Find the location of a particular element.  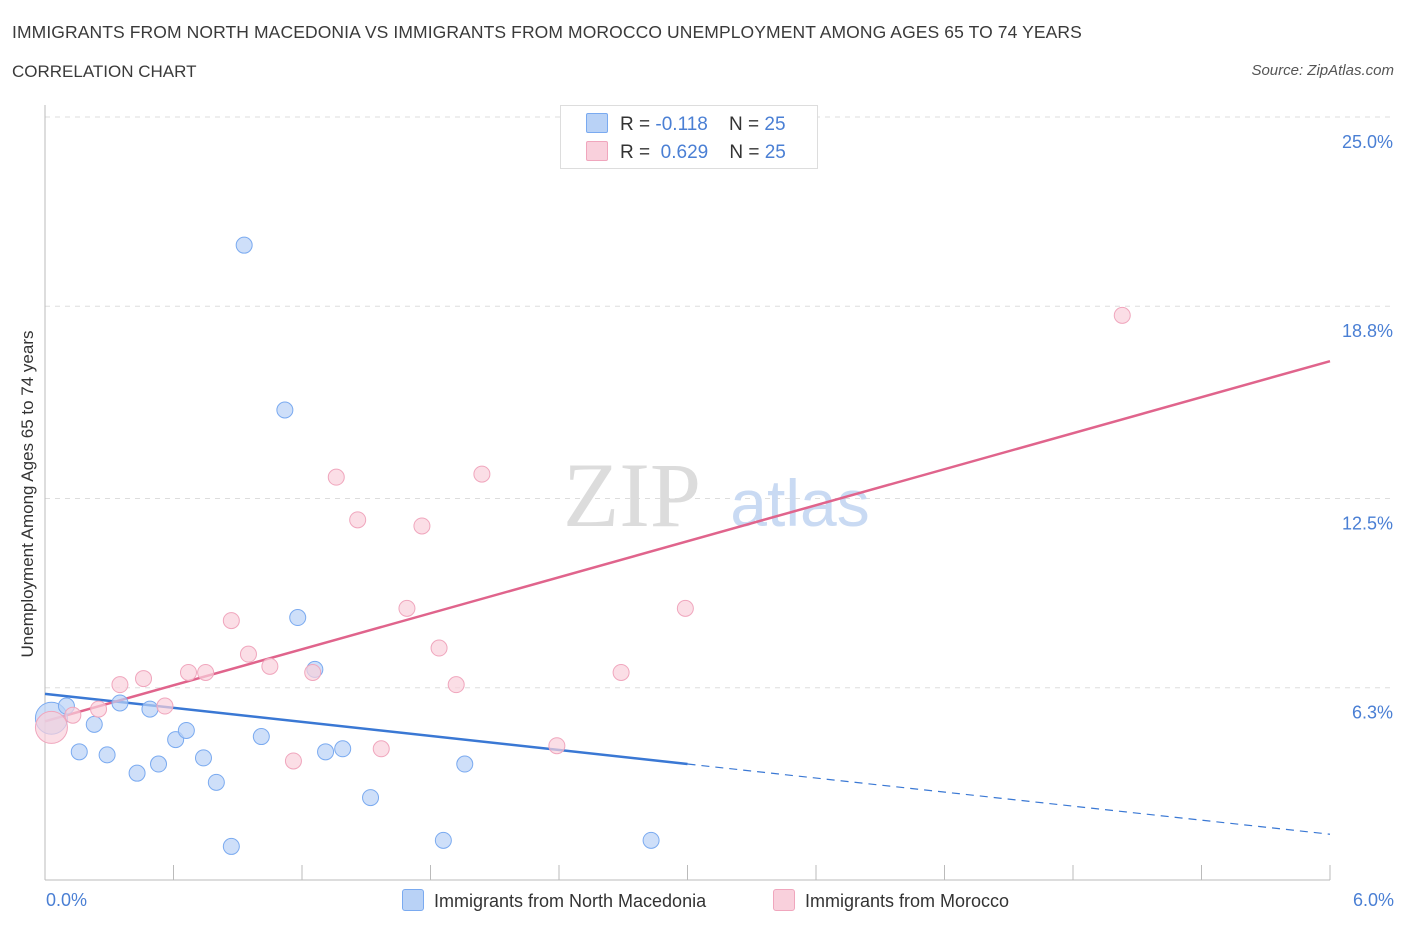

stats-swatch-north-macedonia is located at coordinates (597, 123).